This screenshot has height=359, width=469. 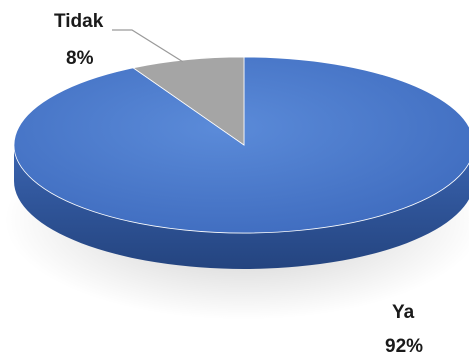 What do you see at coordinates (404, 346) in the screenshot?
I see `label-ya-percent: 92%` at bounding box center [404, 346].